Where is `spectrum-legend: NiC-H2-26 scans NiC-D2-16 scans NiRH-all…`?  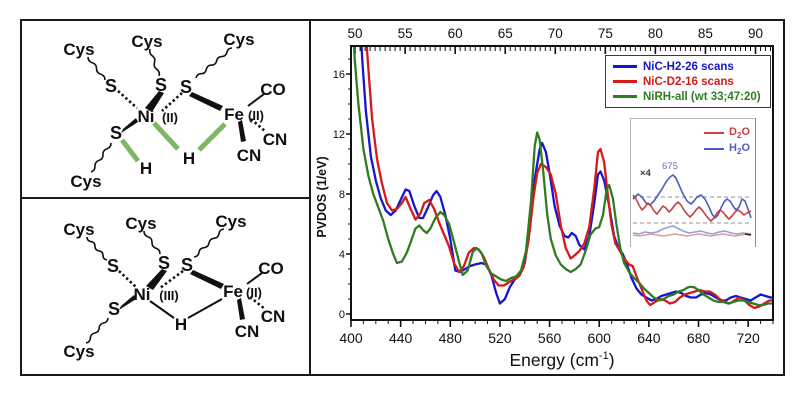
spectrum-legend: NiC-H2-26 scans NiC-D2-16 scans NiRH-all… is located at coordinates (688, 81).